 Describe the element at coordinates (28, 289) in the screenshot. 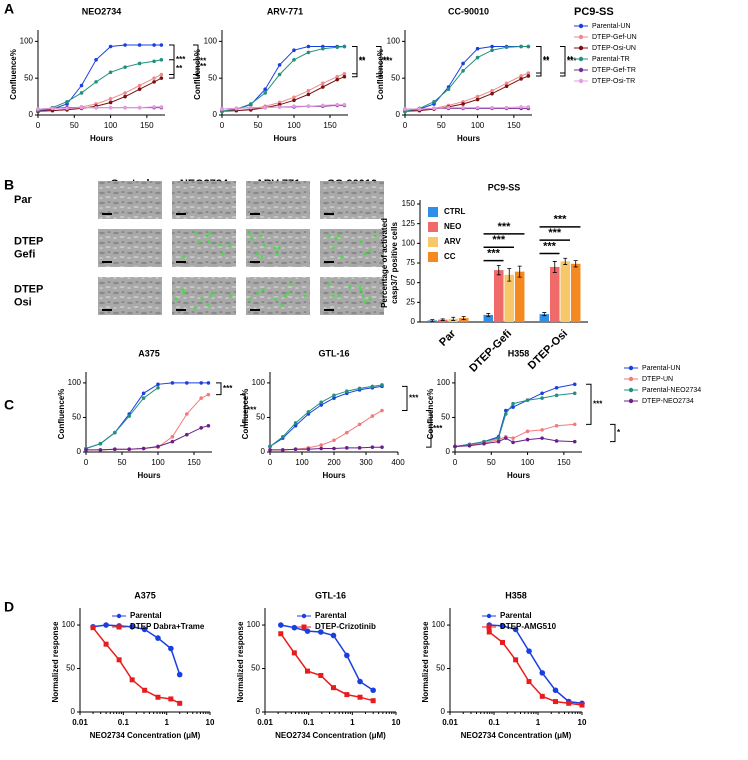

I see `row-label: DTEP` at that location.